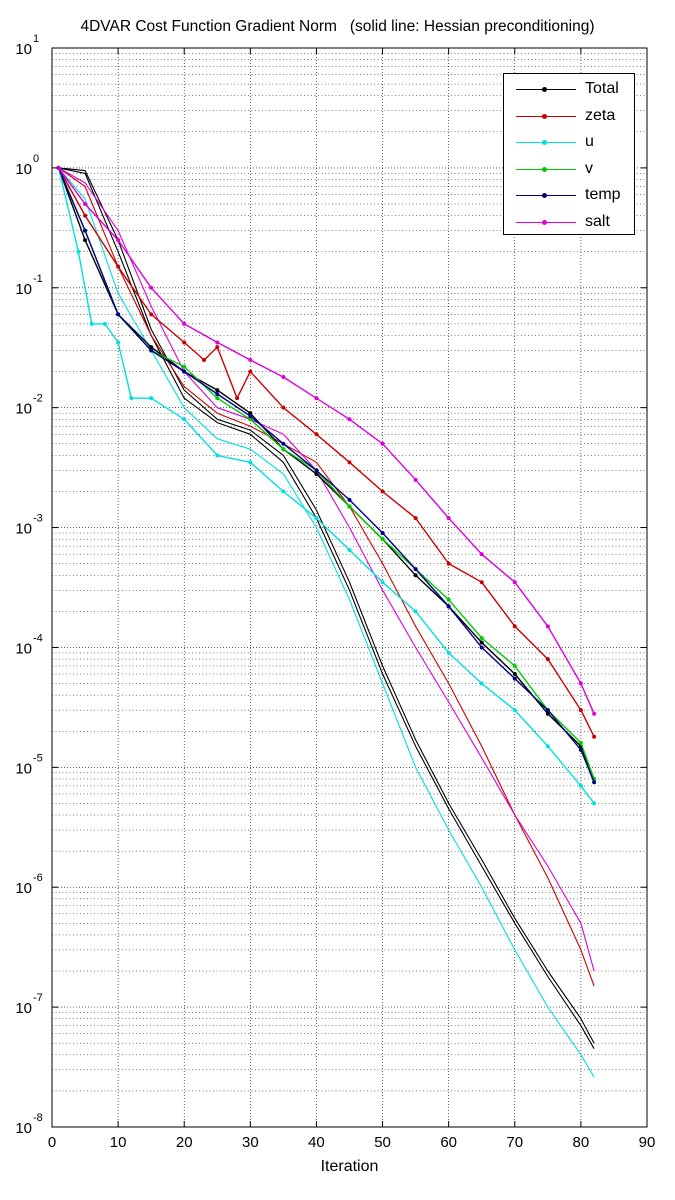  Describe the element at coordinates (581, 1142) in the screenshot. I see `x-tick-label: 80` at that location.